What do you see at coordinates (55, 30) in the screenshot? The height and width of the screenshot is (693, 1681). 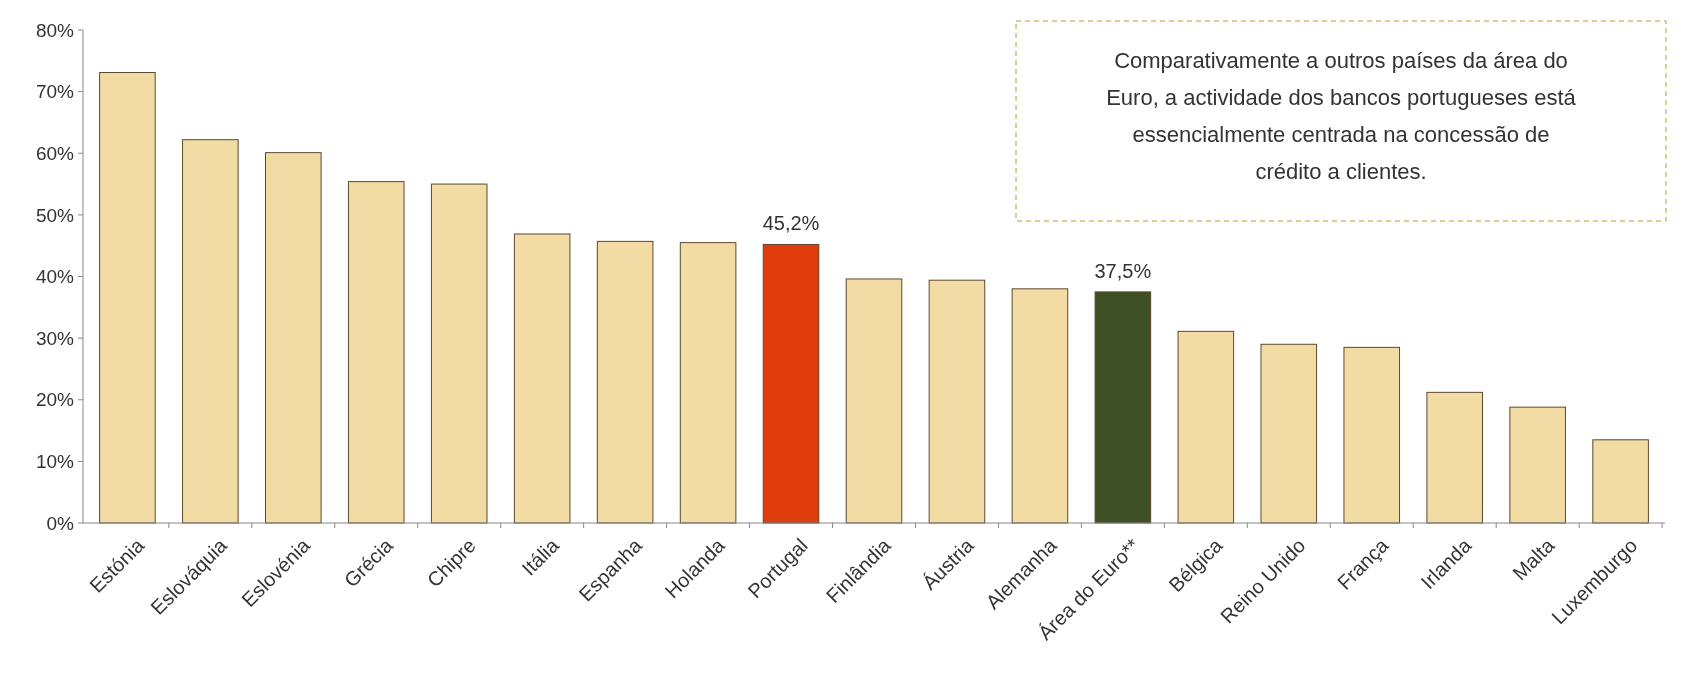 I see `y-tick-label: 80%` at bounding box center [55, 30].